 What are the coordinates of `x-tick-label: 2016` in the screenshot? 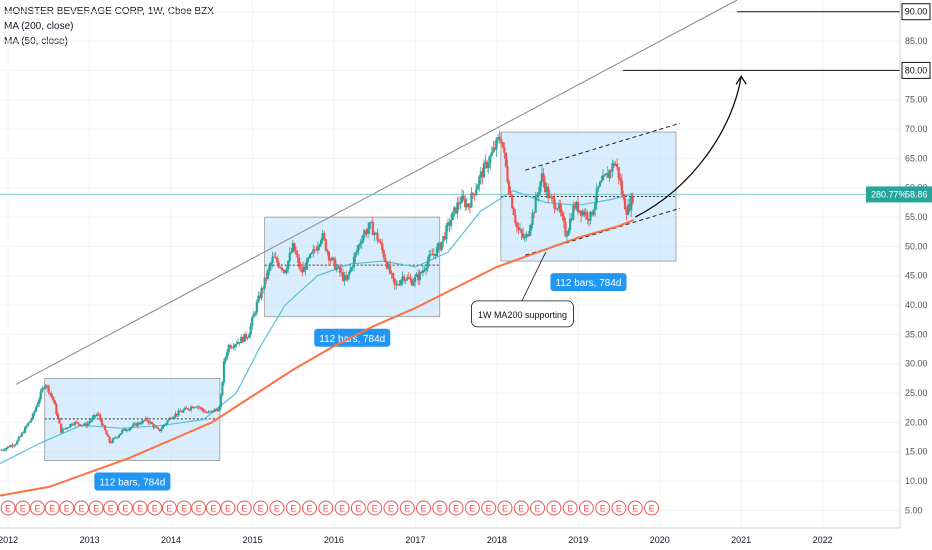 It's located at (334, 540).